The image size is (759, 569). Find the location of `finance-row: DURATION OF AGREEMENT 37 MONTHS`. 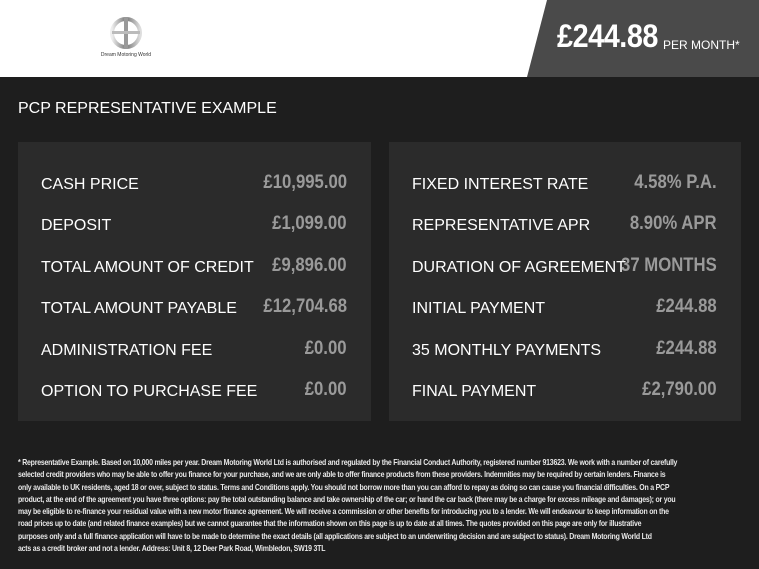

finance-row: DURATION OF AGREEMENT 37 MONTHS is located at coordinates (565, 266).